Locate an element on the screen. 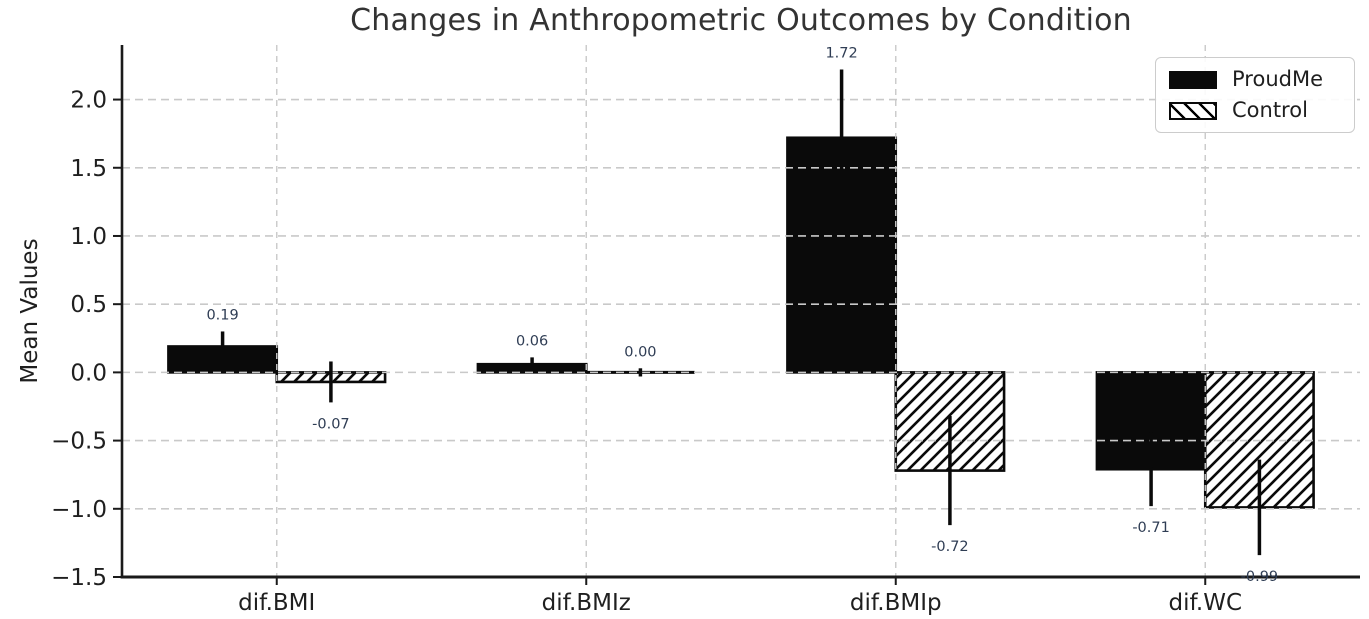  legend: ProudMe Control is located at coordinates (1255, 95).